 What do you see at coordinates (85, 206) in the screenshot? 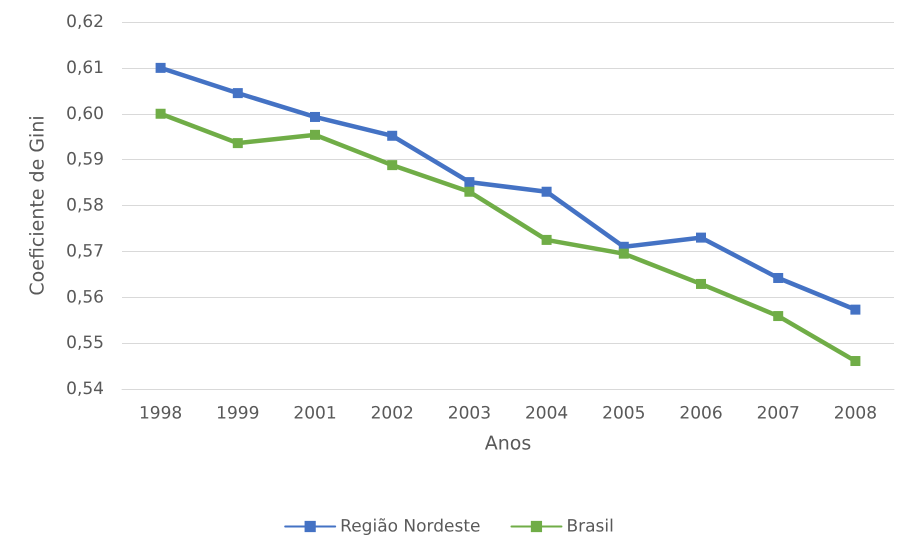
I see `y-tick-label: 0,58` at bounding box center [85, 206].